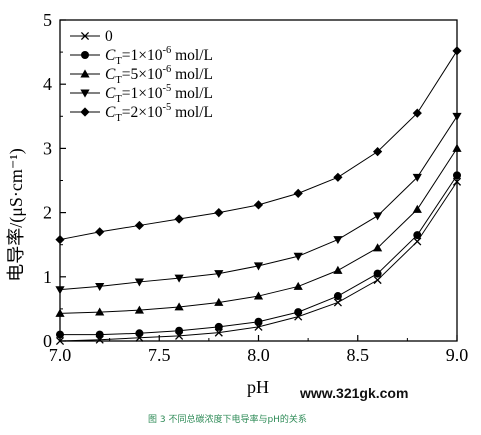  I want to click on legend-item: CT=1×10-5 mol/L, so click(141, 94).